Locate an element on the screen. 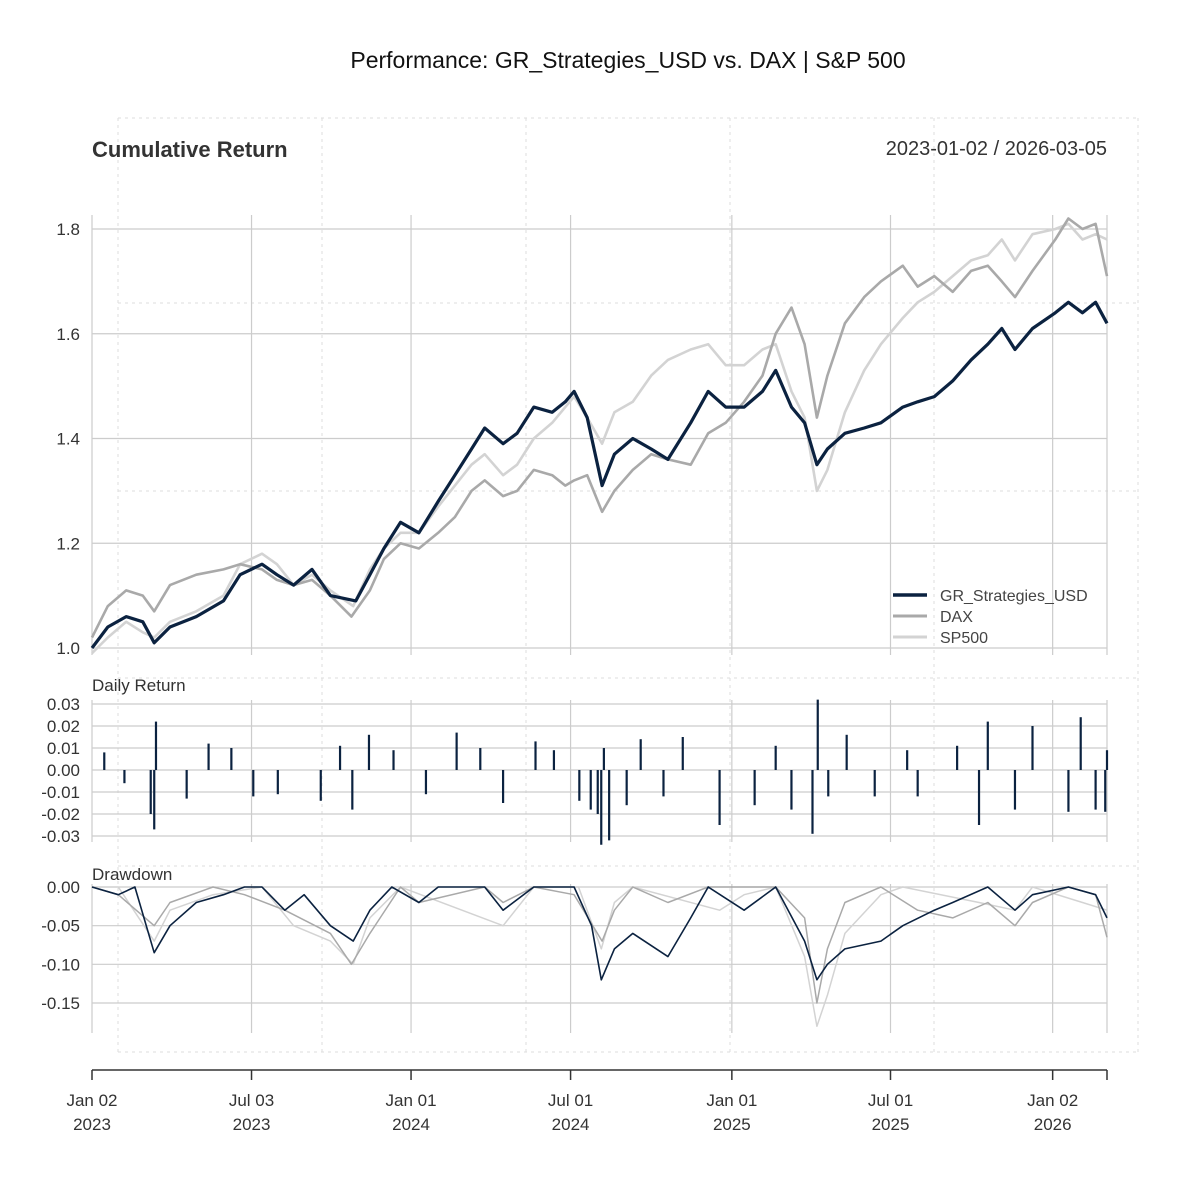  x-tick-label-3: Jul 01 is located at coordinates (570, 1100).